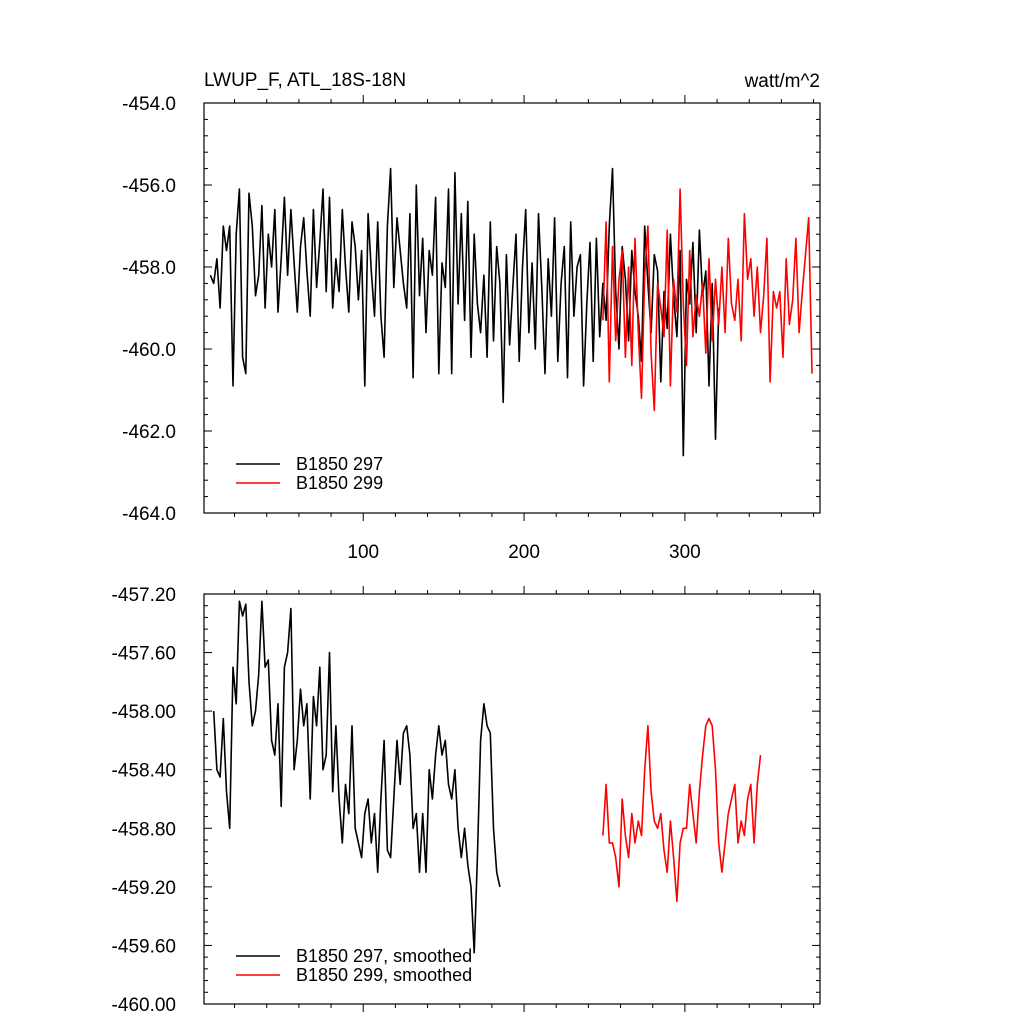  What do you see at coordinates (524, 552) in the screenshot?
I see `x-tick-label: 200` at bounding box center [524, 552].